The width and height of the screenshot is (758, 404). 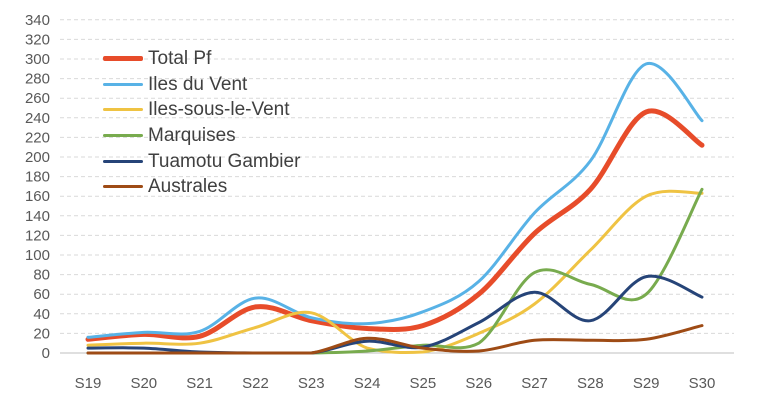 I want to click on series-line-australes, so click(x=395, y=339).